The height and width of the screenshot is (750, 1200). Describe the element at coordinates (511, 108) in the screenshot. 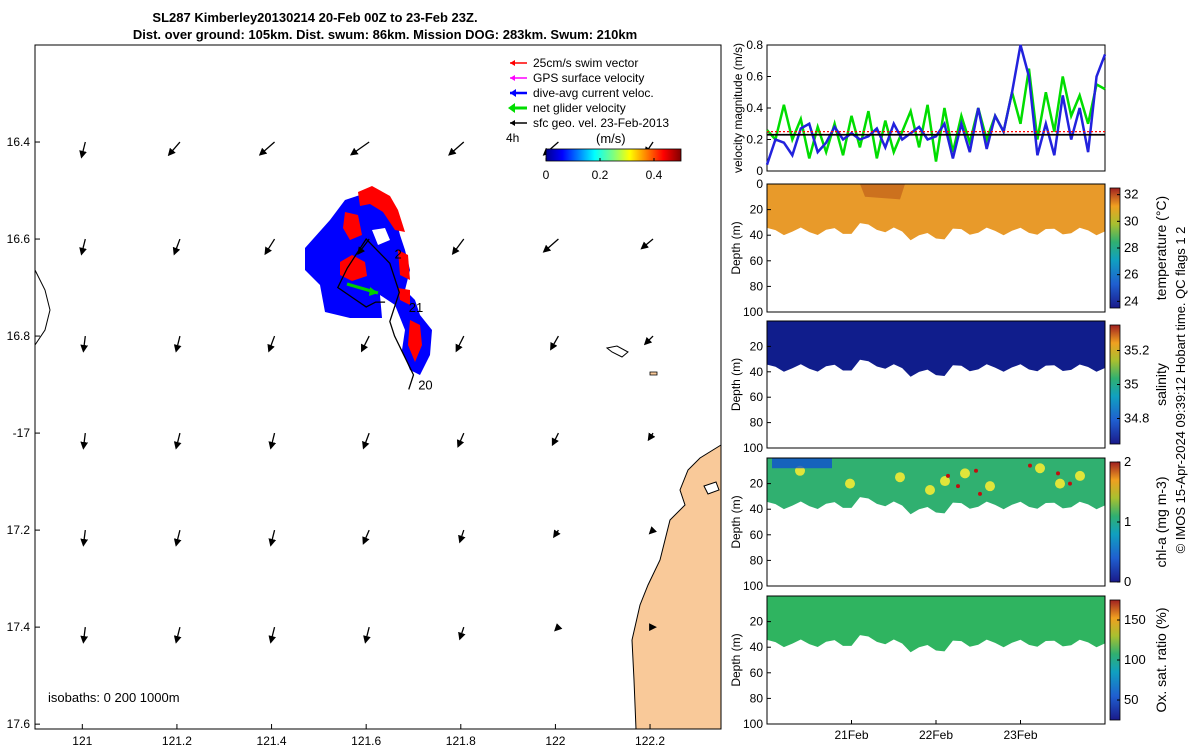

I see `legend-net-arrowhead` at that location.